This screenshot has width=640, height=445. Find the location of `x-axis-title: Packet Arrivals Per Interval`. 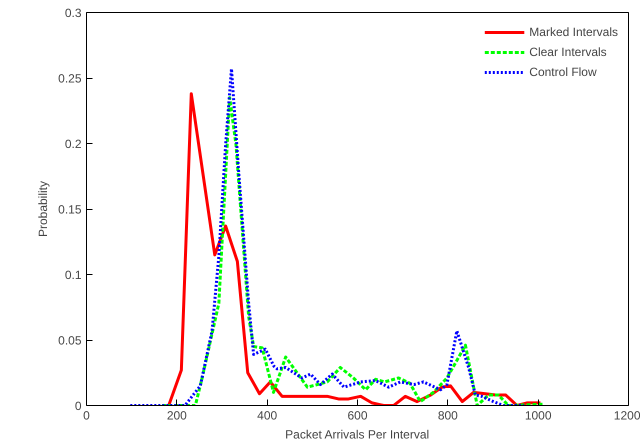

x-axis-title: Packet Arrivals Per Interval is located at coordinates (357, 435).